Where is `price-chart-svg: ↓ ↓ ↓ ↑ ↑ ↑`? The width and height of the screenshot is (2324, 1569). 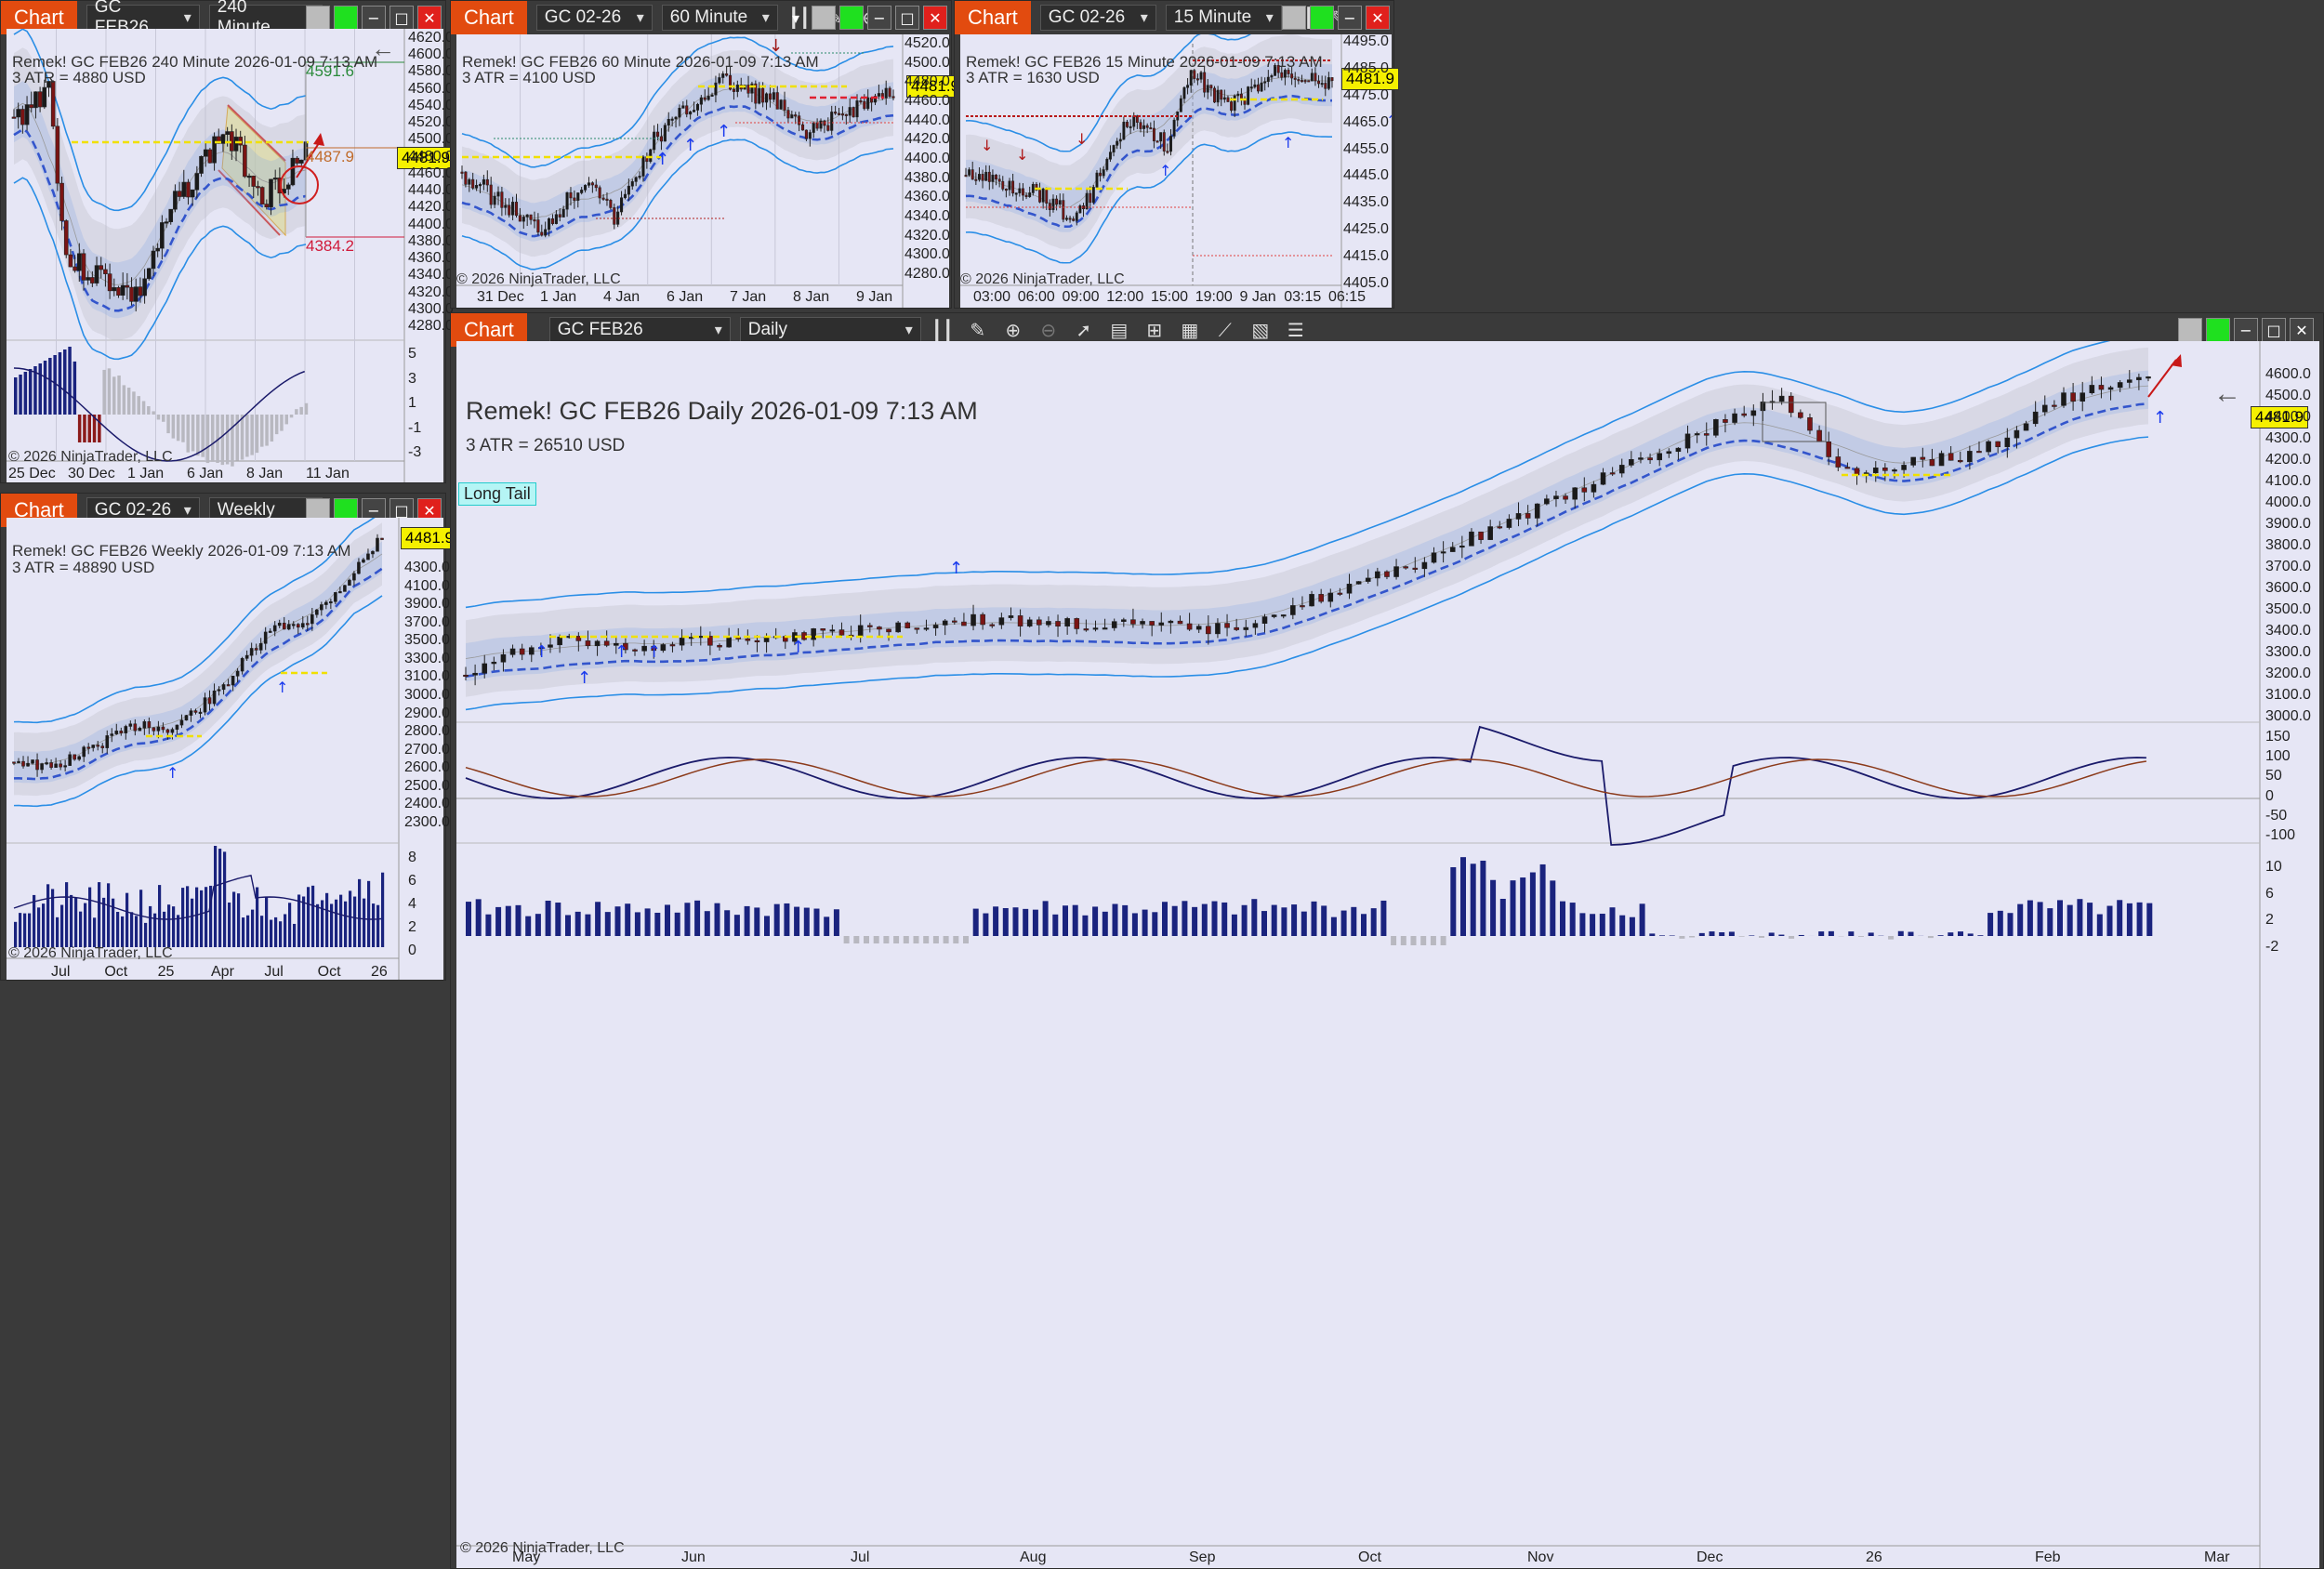
price-chart-svg: ↓ ↓ ↓ ↑ ↑ ↑ is located at coordinates (1176, 171).